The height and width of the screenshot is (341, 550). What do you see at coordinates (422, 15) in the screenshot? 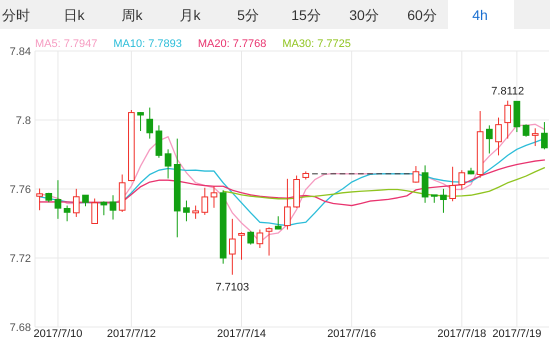
I see `text: 60分` at bounding box center [422, 15].